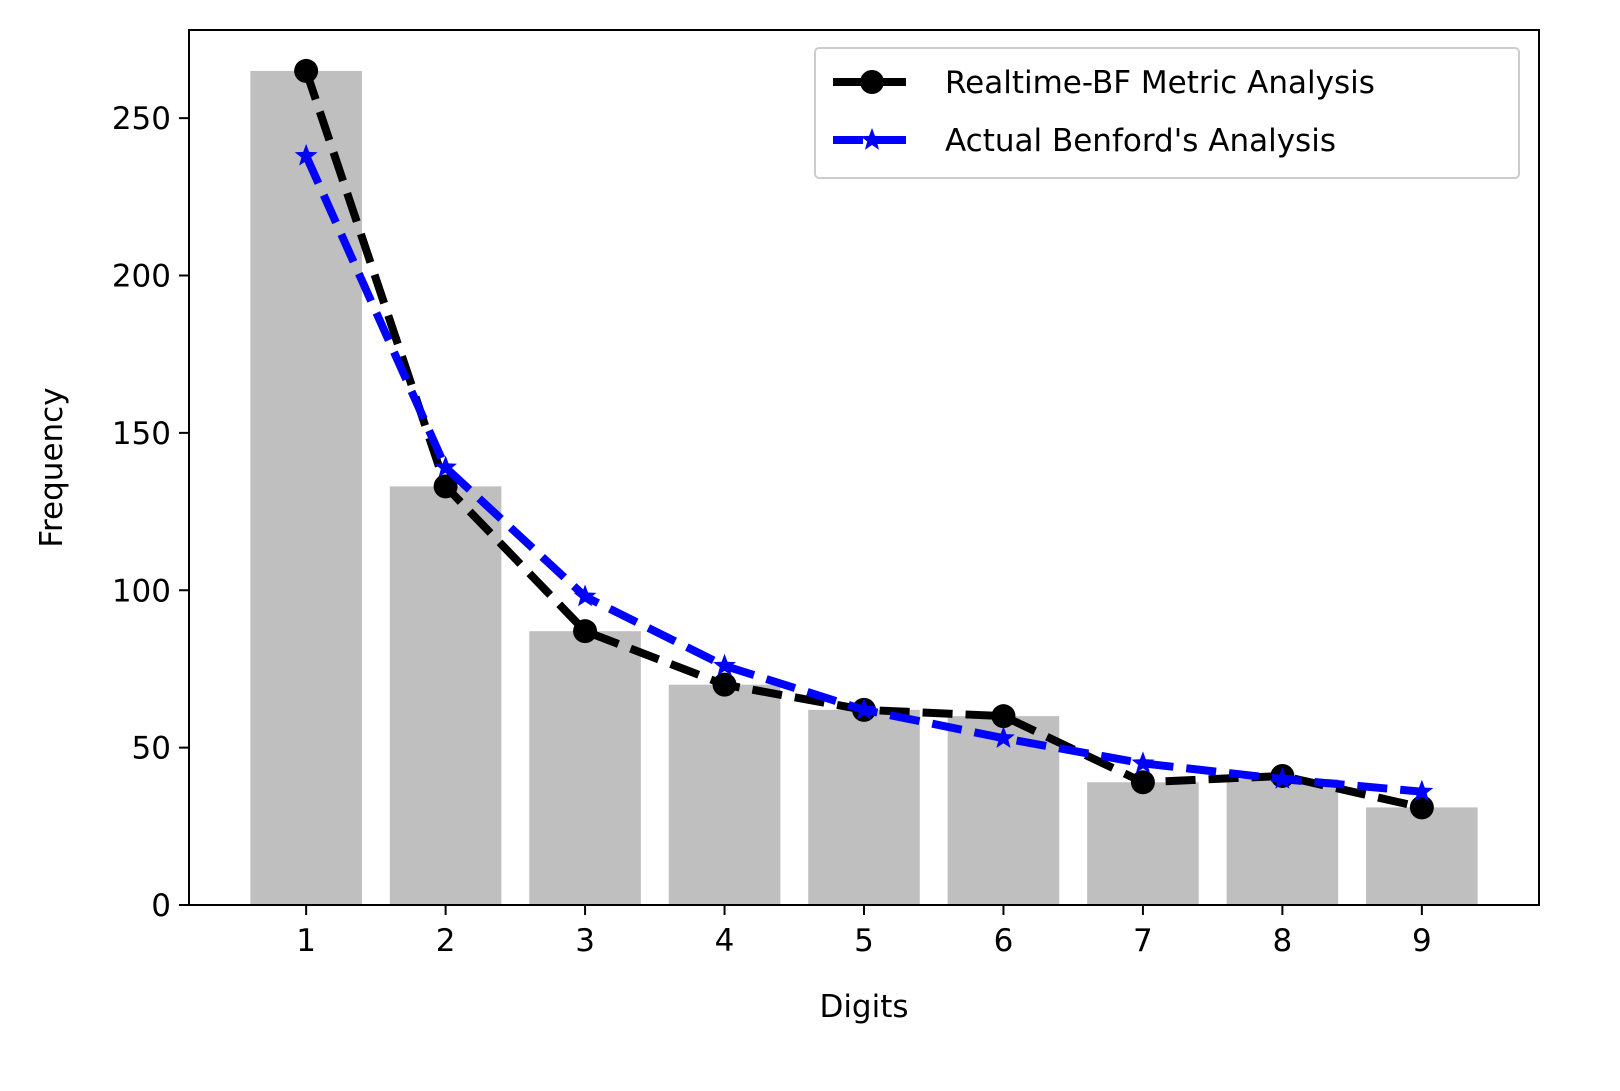 The width and height of the screenshot is (1620, 1091). What do you see at coordinates (52, 467) in the screenshot?
I see `y-axis-label: Frequency` at bounding box center [52, 467].